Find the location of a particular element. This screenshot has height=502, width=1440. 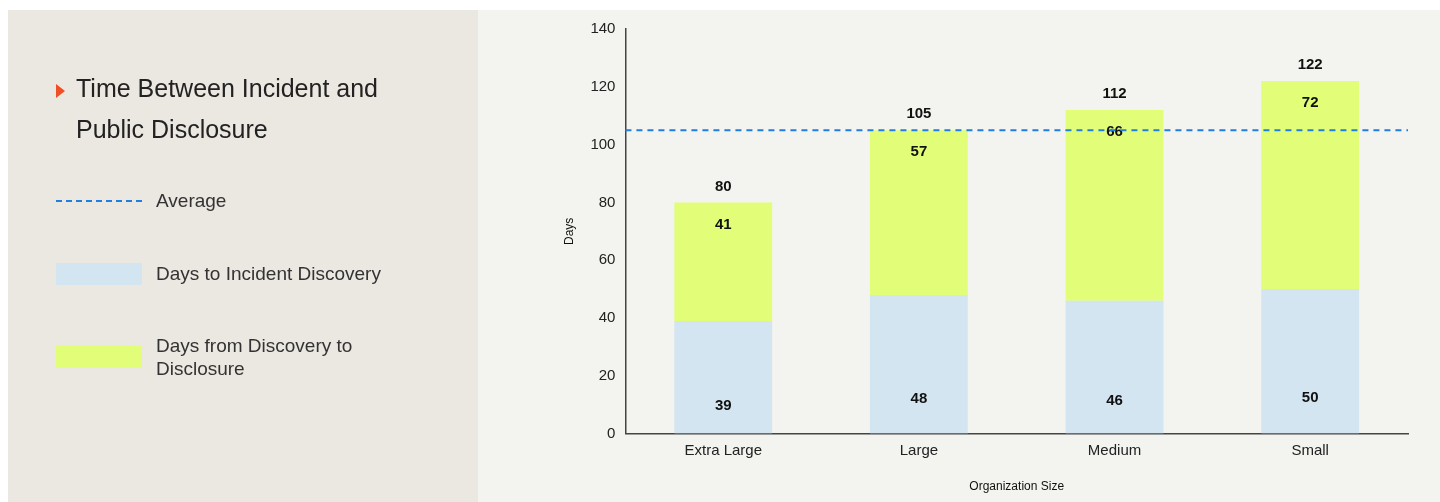

x-tick-label: Extra Large is located at coordinates (723, 449).